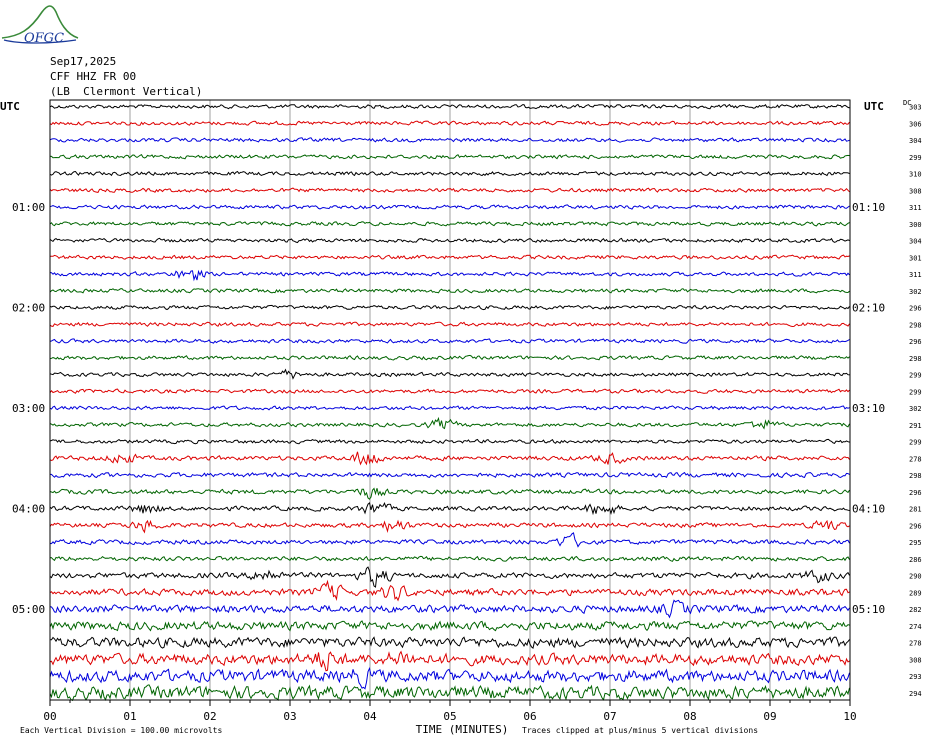 This screenshot has height=744, width=930. Describe the element at coordinates (915, 258) in the screenshot. I see `dc-offset-label: 301` at that location.